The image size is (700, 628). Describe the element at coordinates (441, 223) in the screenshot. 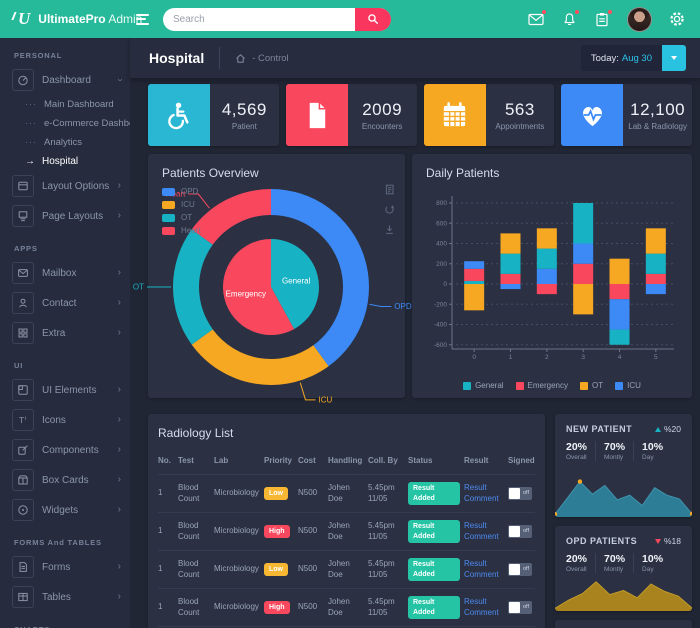

I see `svg-text: 600` at that location.